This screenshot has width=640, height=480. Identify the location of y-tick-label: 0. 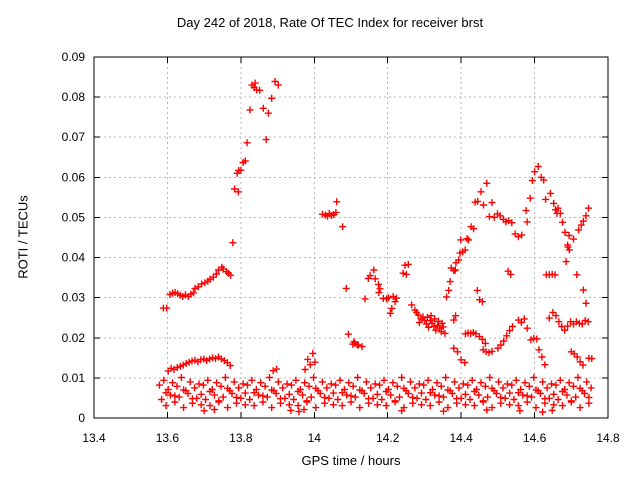
(81, 418).